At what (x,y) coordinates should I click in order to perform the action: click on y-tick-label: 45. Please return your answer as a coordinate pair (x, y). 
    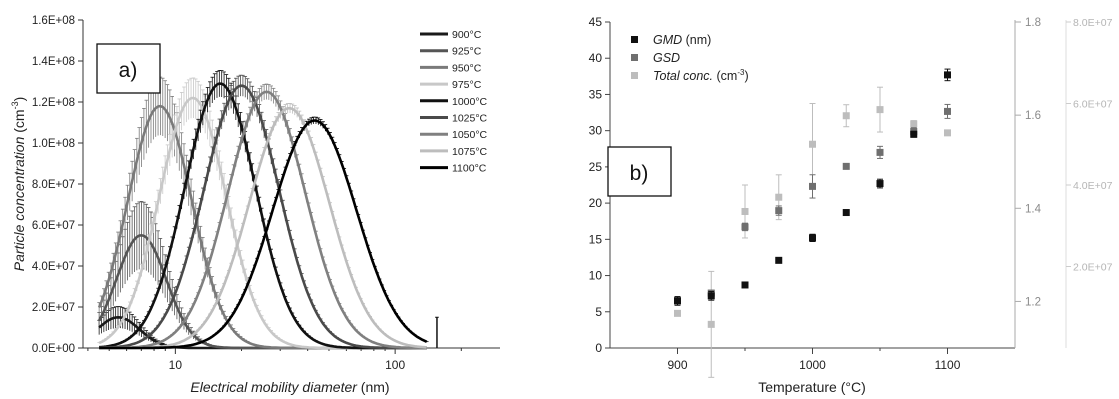
    Looking at the image, I should click on (596, 22).